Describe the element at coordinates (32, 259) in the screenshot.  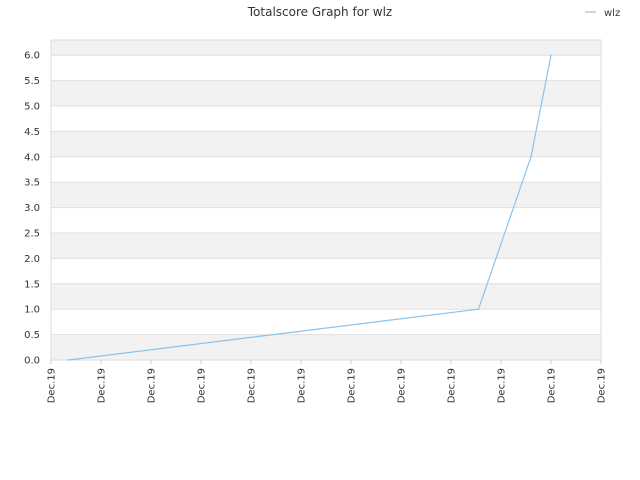
I see `y-tick-label: 2.0` at that location.